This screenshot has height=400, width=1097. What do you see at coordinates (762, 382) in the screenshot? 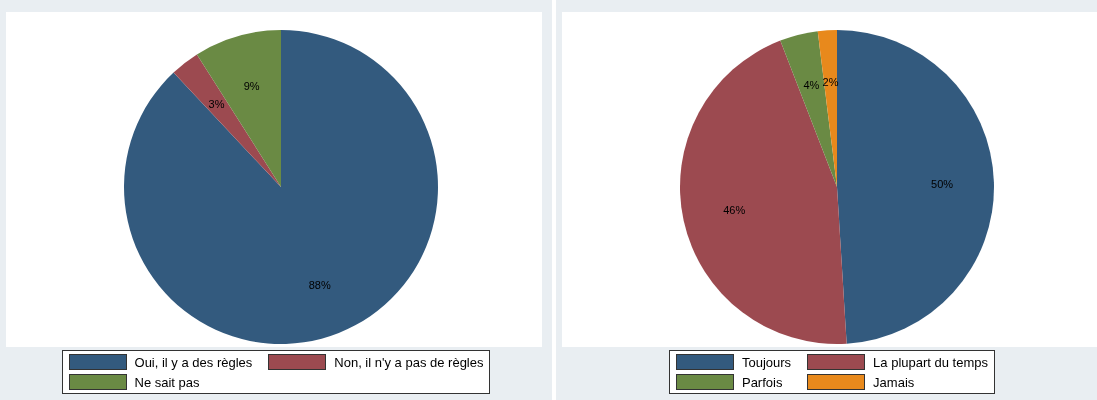
I see `legend-label: Parfois` at bounding box center [762, 382].